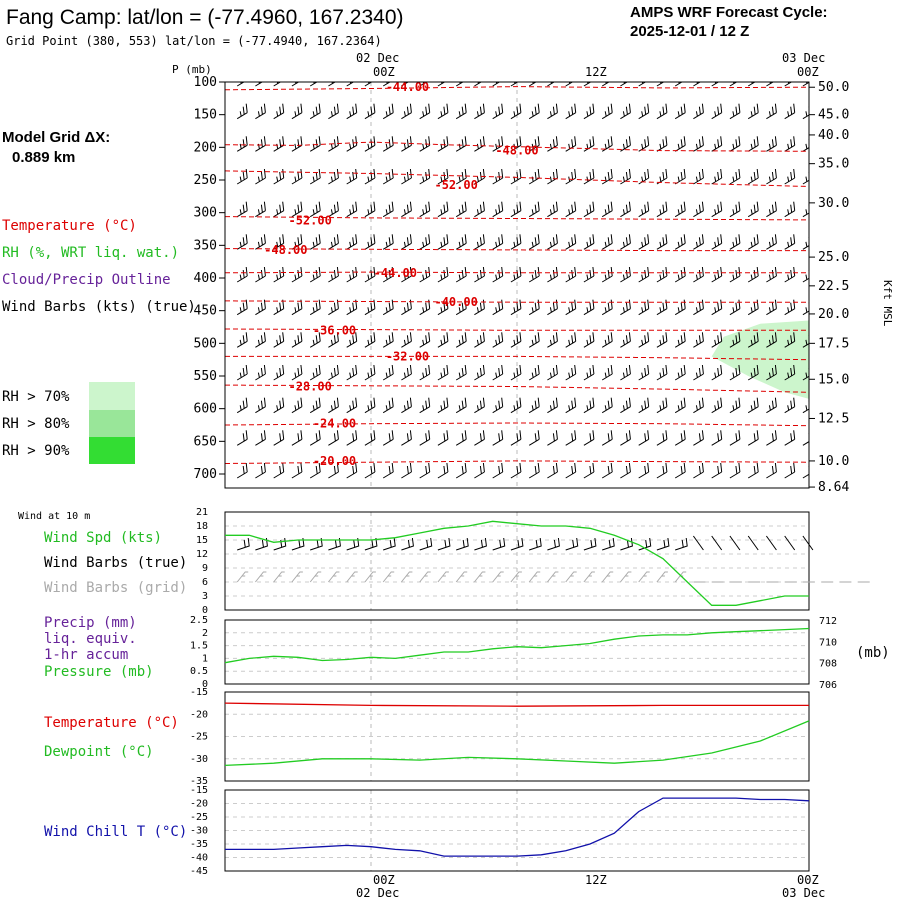  What do you see at coordinates (517, 736) in the screenshot?
I see `temp-frame` at bounding box center [517, 736].